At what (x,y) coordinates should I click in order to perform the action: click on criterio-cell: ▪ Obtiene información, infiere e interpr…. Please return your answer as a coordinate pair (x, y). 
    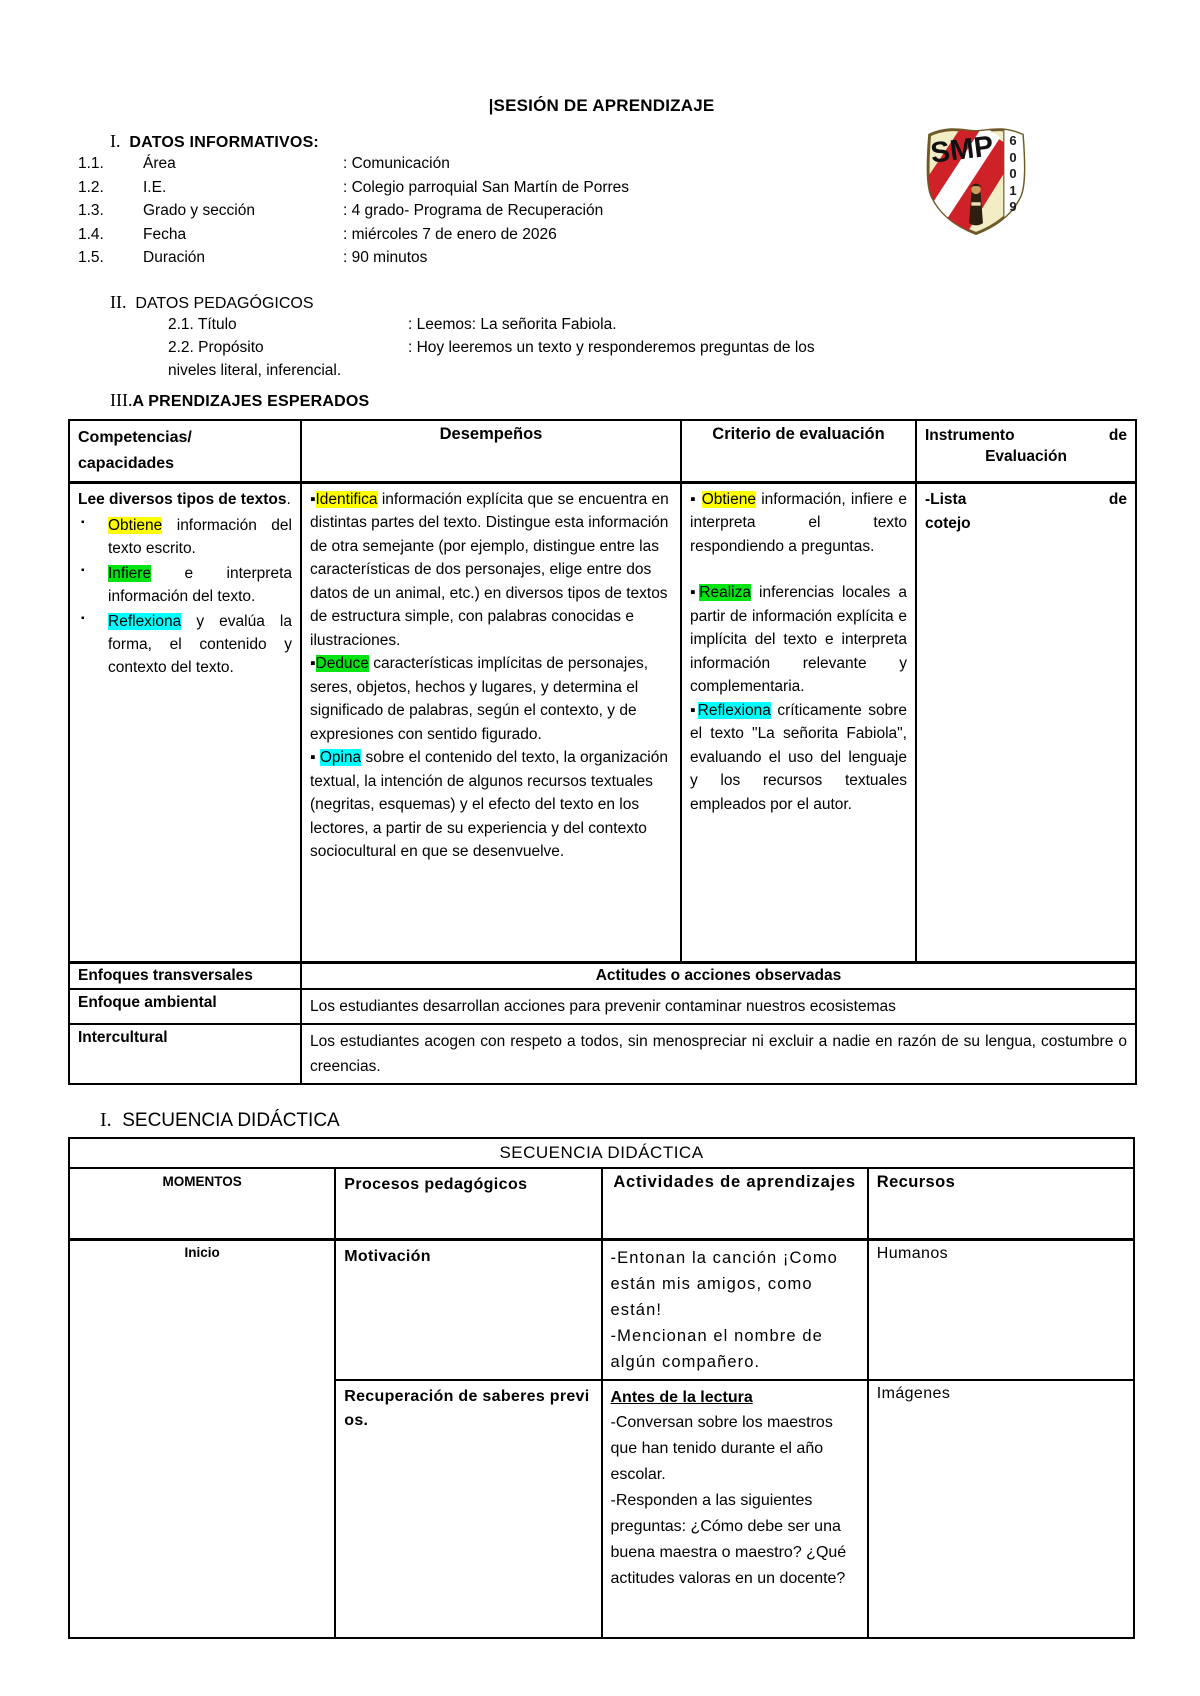
    Looking at the image, I should click on (798, 722).